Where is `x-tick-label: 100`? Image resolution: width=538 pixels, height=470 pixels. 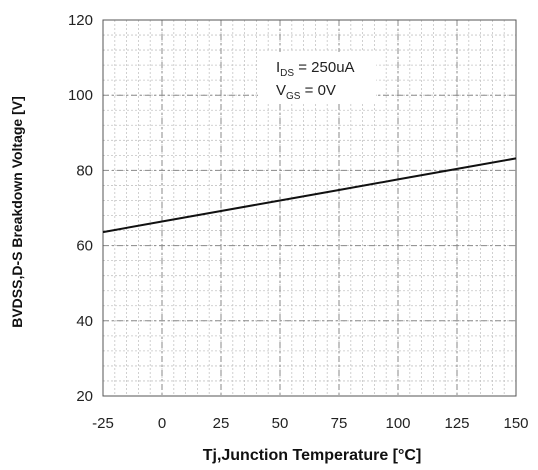
x-tick-label: 100 is located at coordinates (397, 423).